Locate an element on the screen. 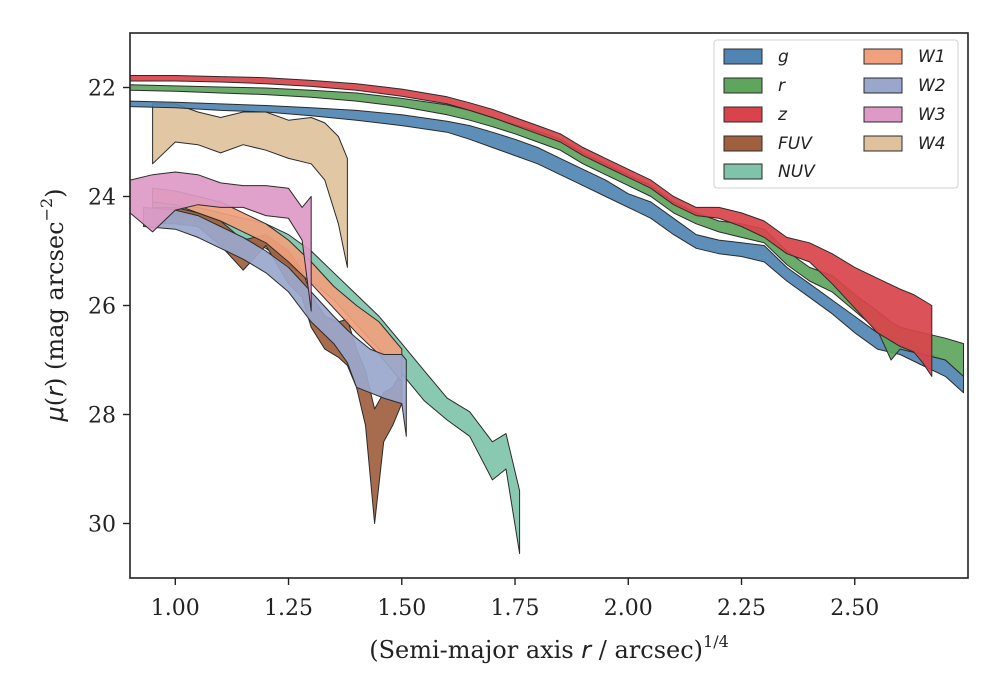 The image size is (1000, 700). y-tick-label: 28 is located at coordinates (102, 416).